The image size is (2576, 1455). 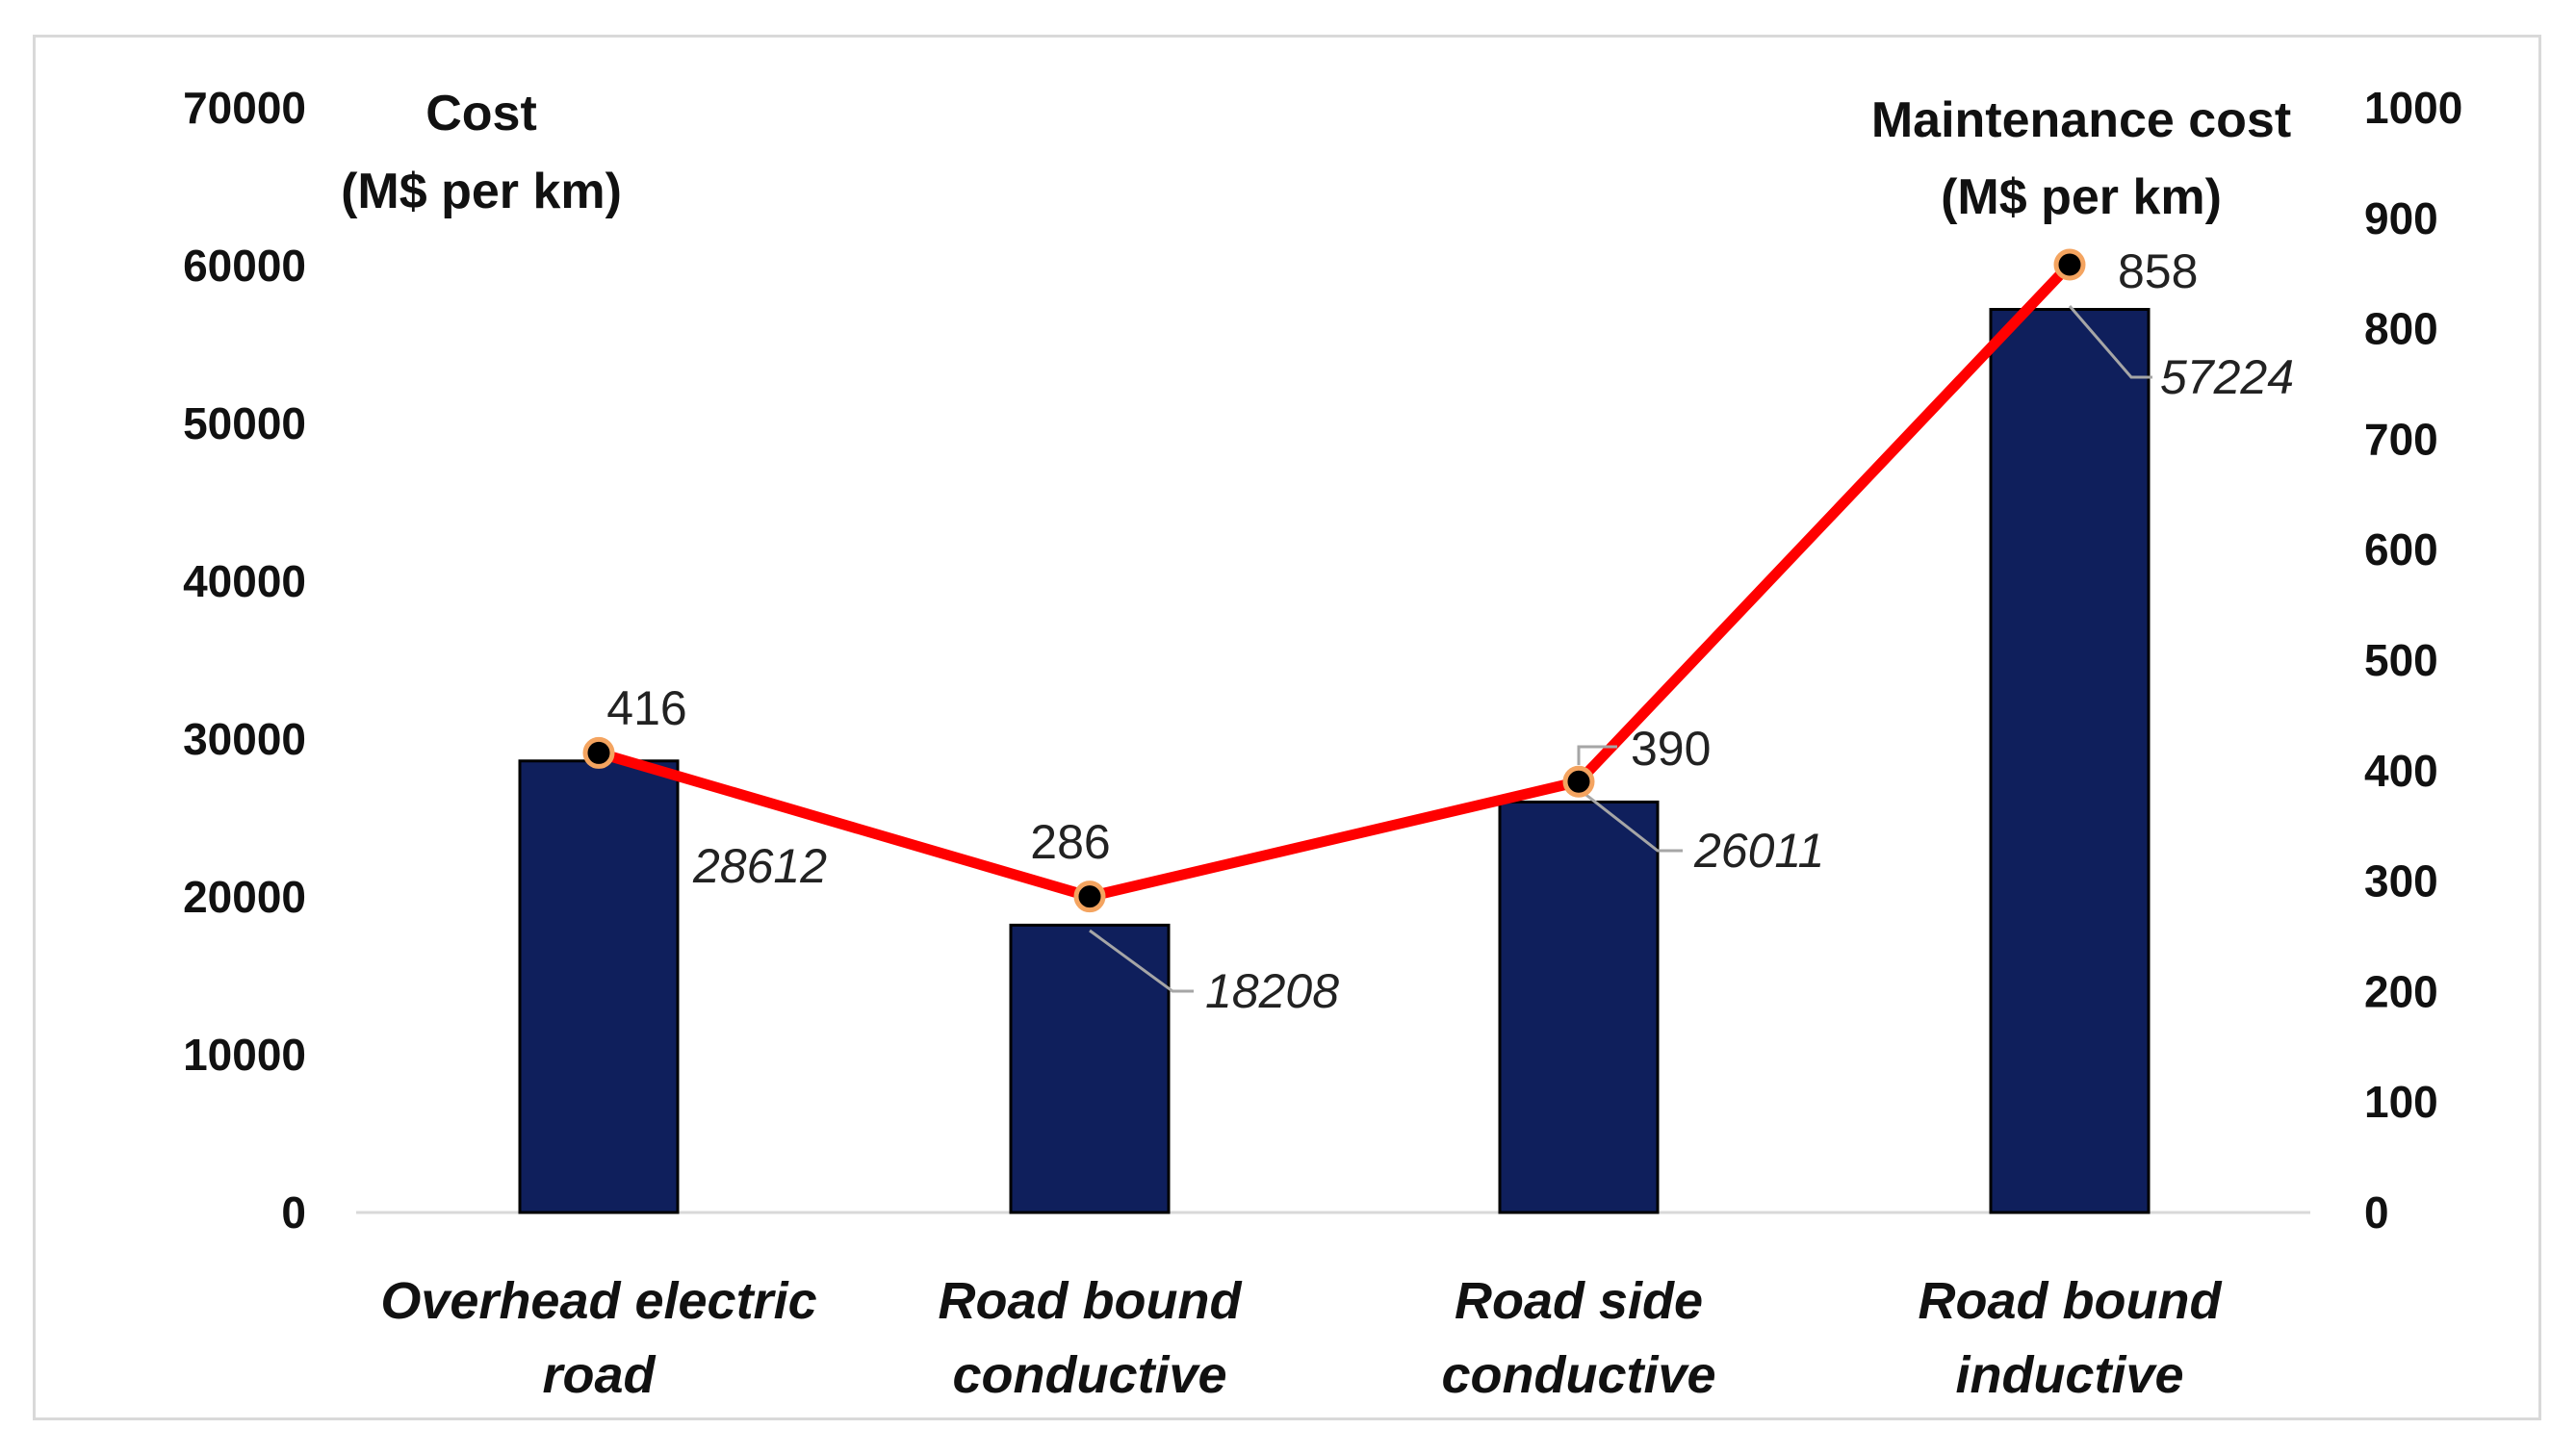 I want to click on line-label-leader-line, so click(x=1597, y=755).